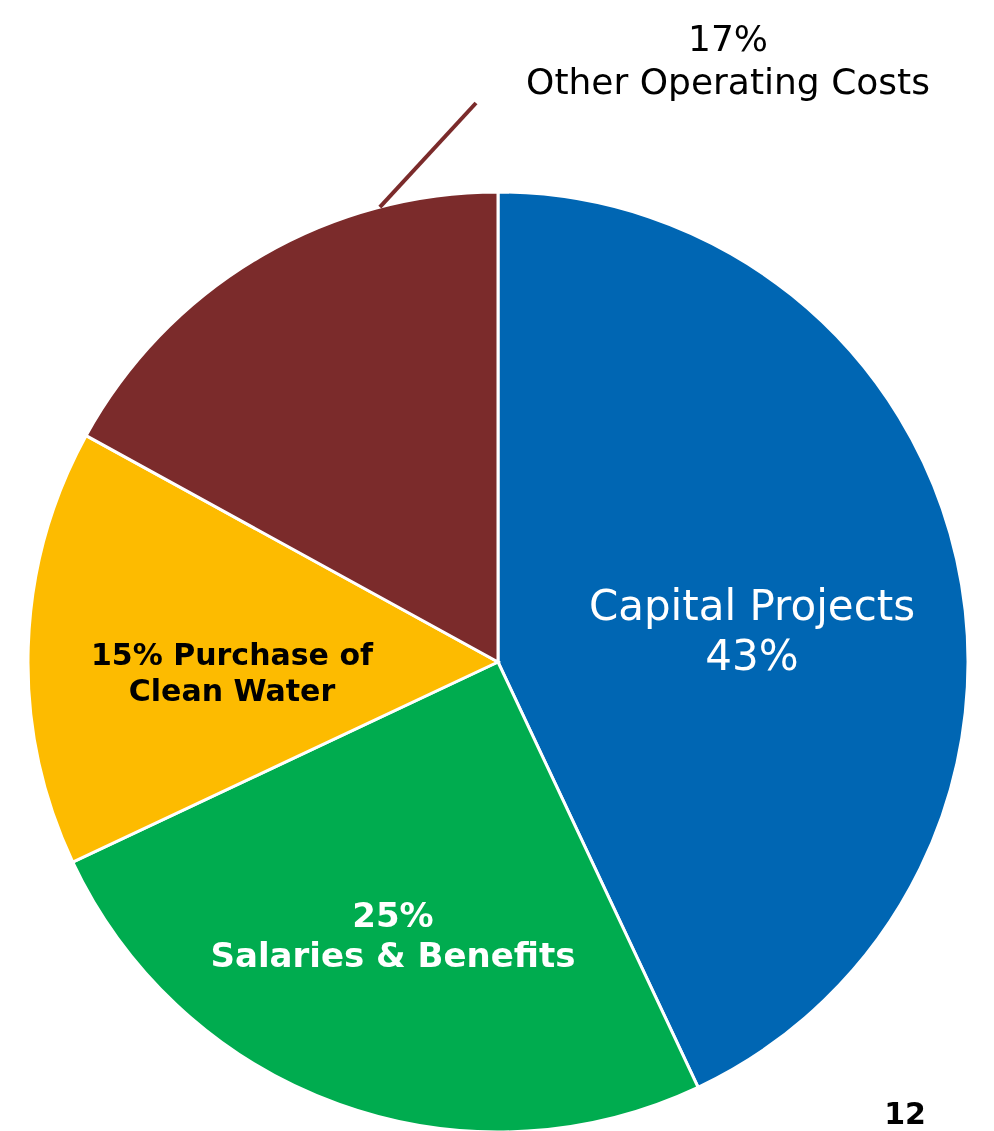  What do you see at coordinates (393, 914) in the screenshot?
I see `data-label: 25%` at bounding box center [393, 914].